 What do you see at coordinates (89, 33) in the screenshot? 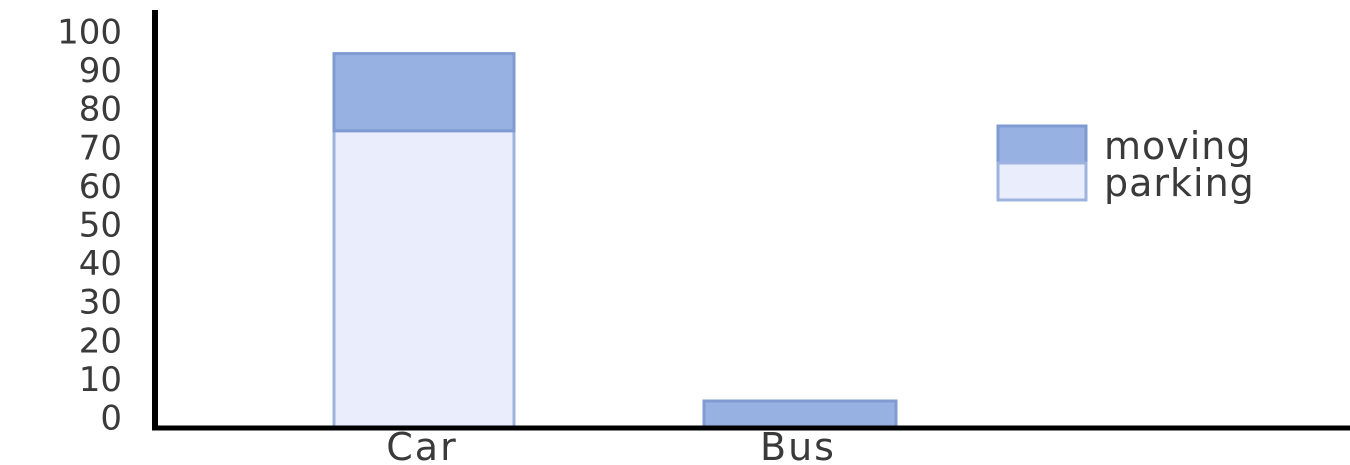
I see `y-tick-label: 100` at bounding box center [89, 33].